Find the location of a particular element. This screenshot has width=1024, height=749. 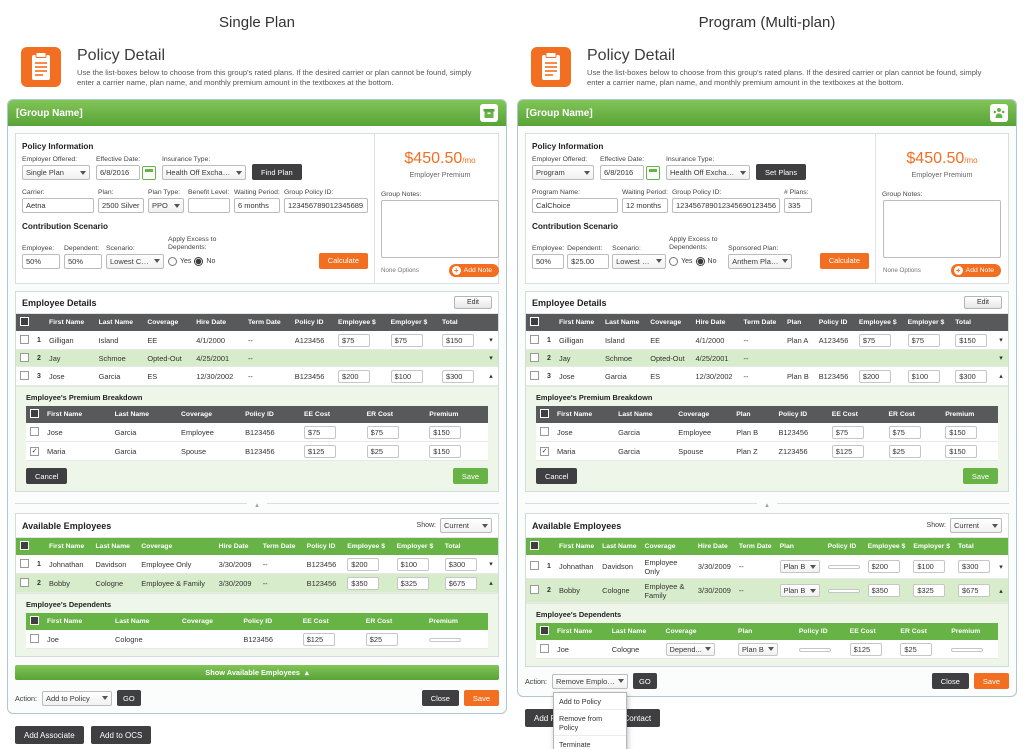

action-select: Add to Policy is located at coordinates (76, 698).